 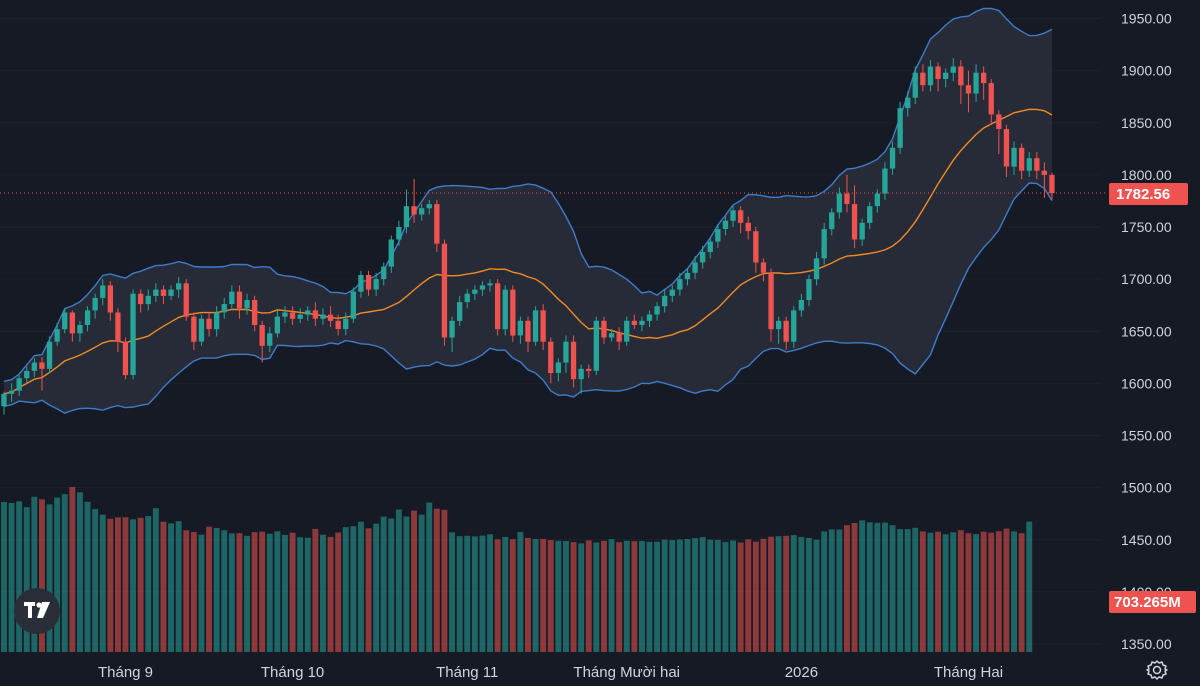 What do you see at coordinates (1146, 331) in the screenshot?
I see `y-tick-label-6: 1650.00` at bounding box center [1146, 331].